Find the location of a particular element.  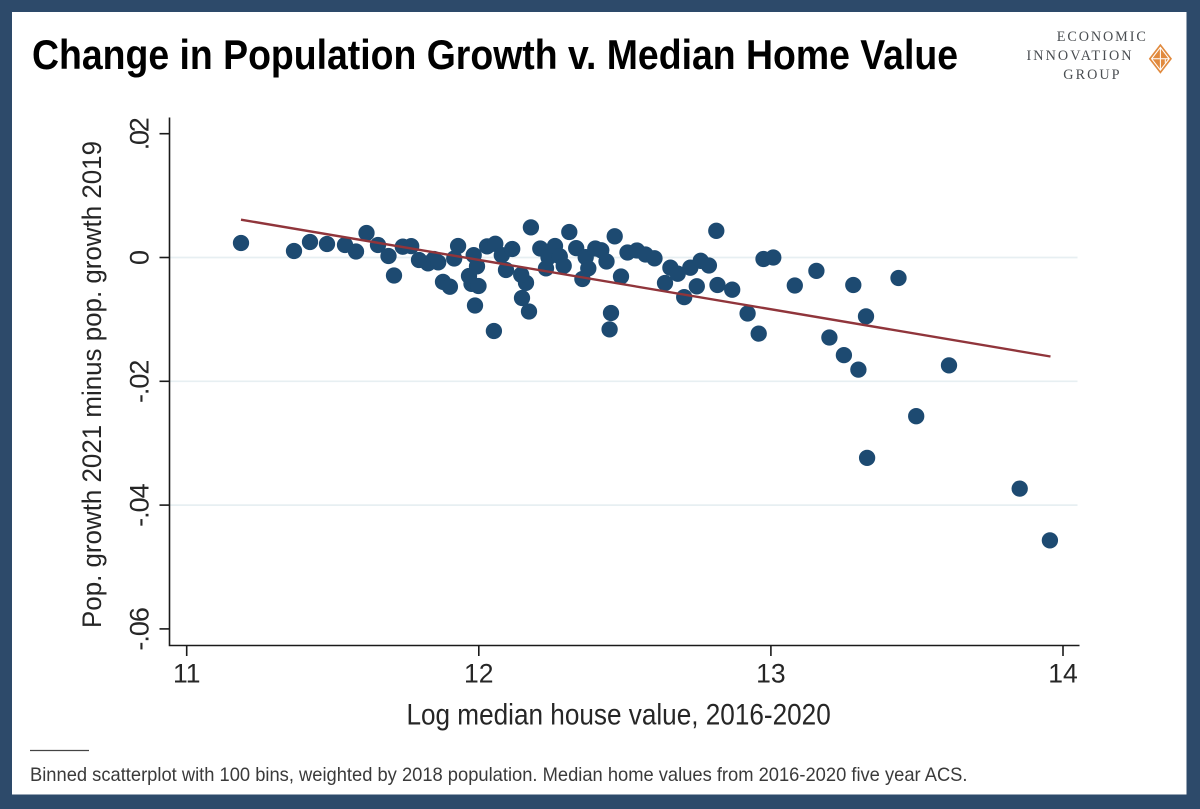

svg-text: -.02 is located at coordinates (139, 382).